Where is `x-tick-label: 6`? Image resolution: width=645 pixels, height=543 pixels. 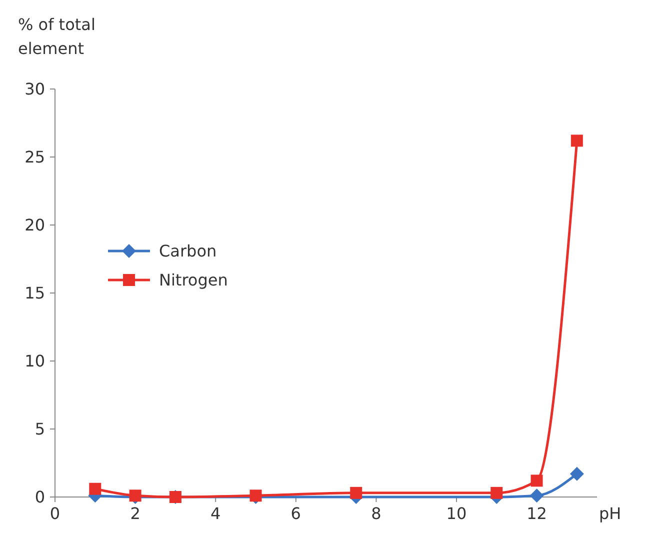 x-tick-label: 6 is located at coordinates (295, 513).